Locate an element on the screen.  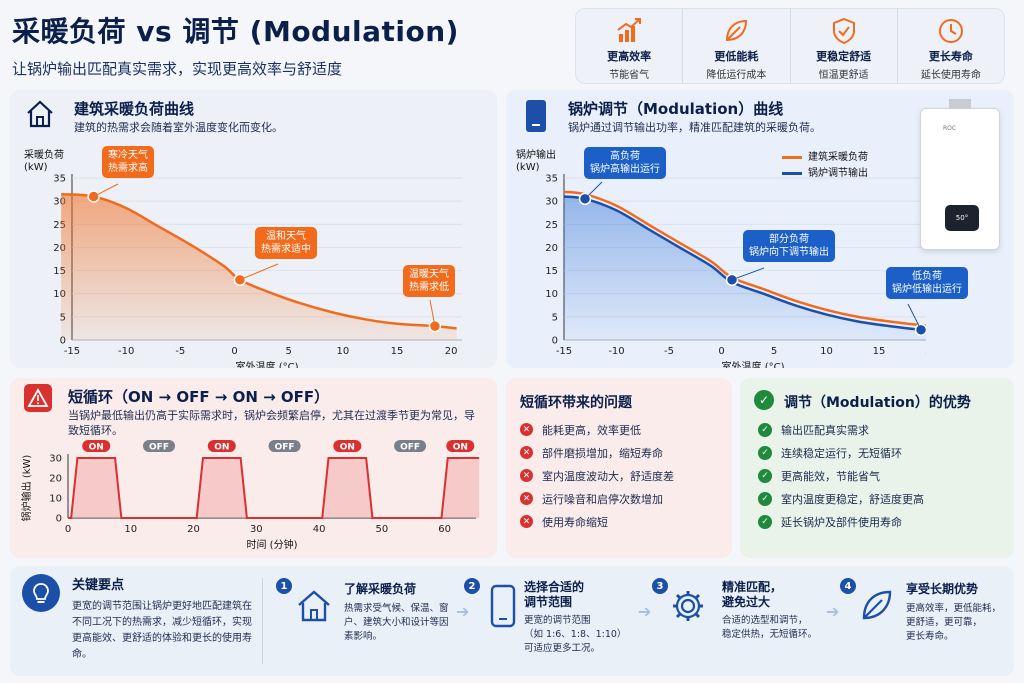
step-number: 4 is located at coordinates (848, 586).